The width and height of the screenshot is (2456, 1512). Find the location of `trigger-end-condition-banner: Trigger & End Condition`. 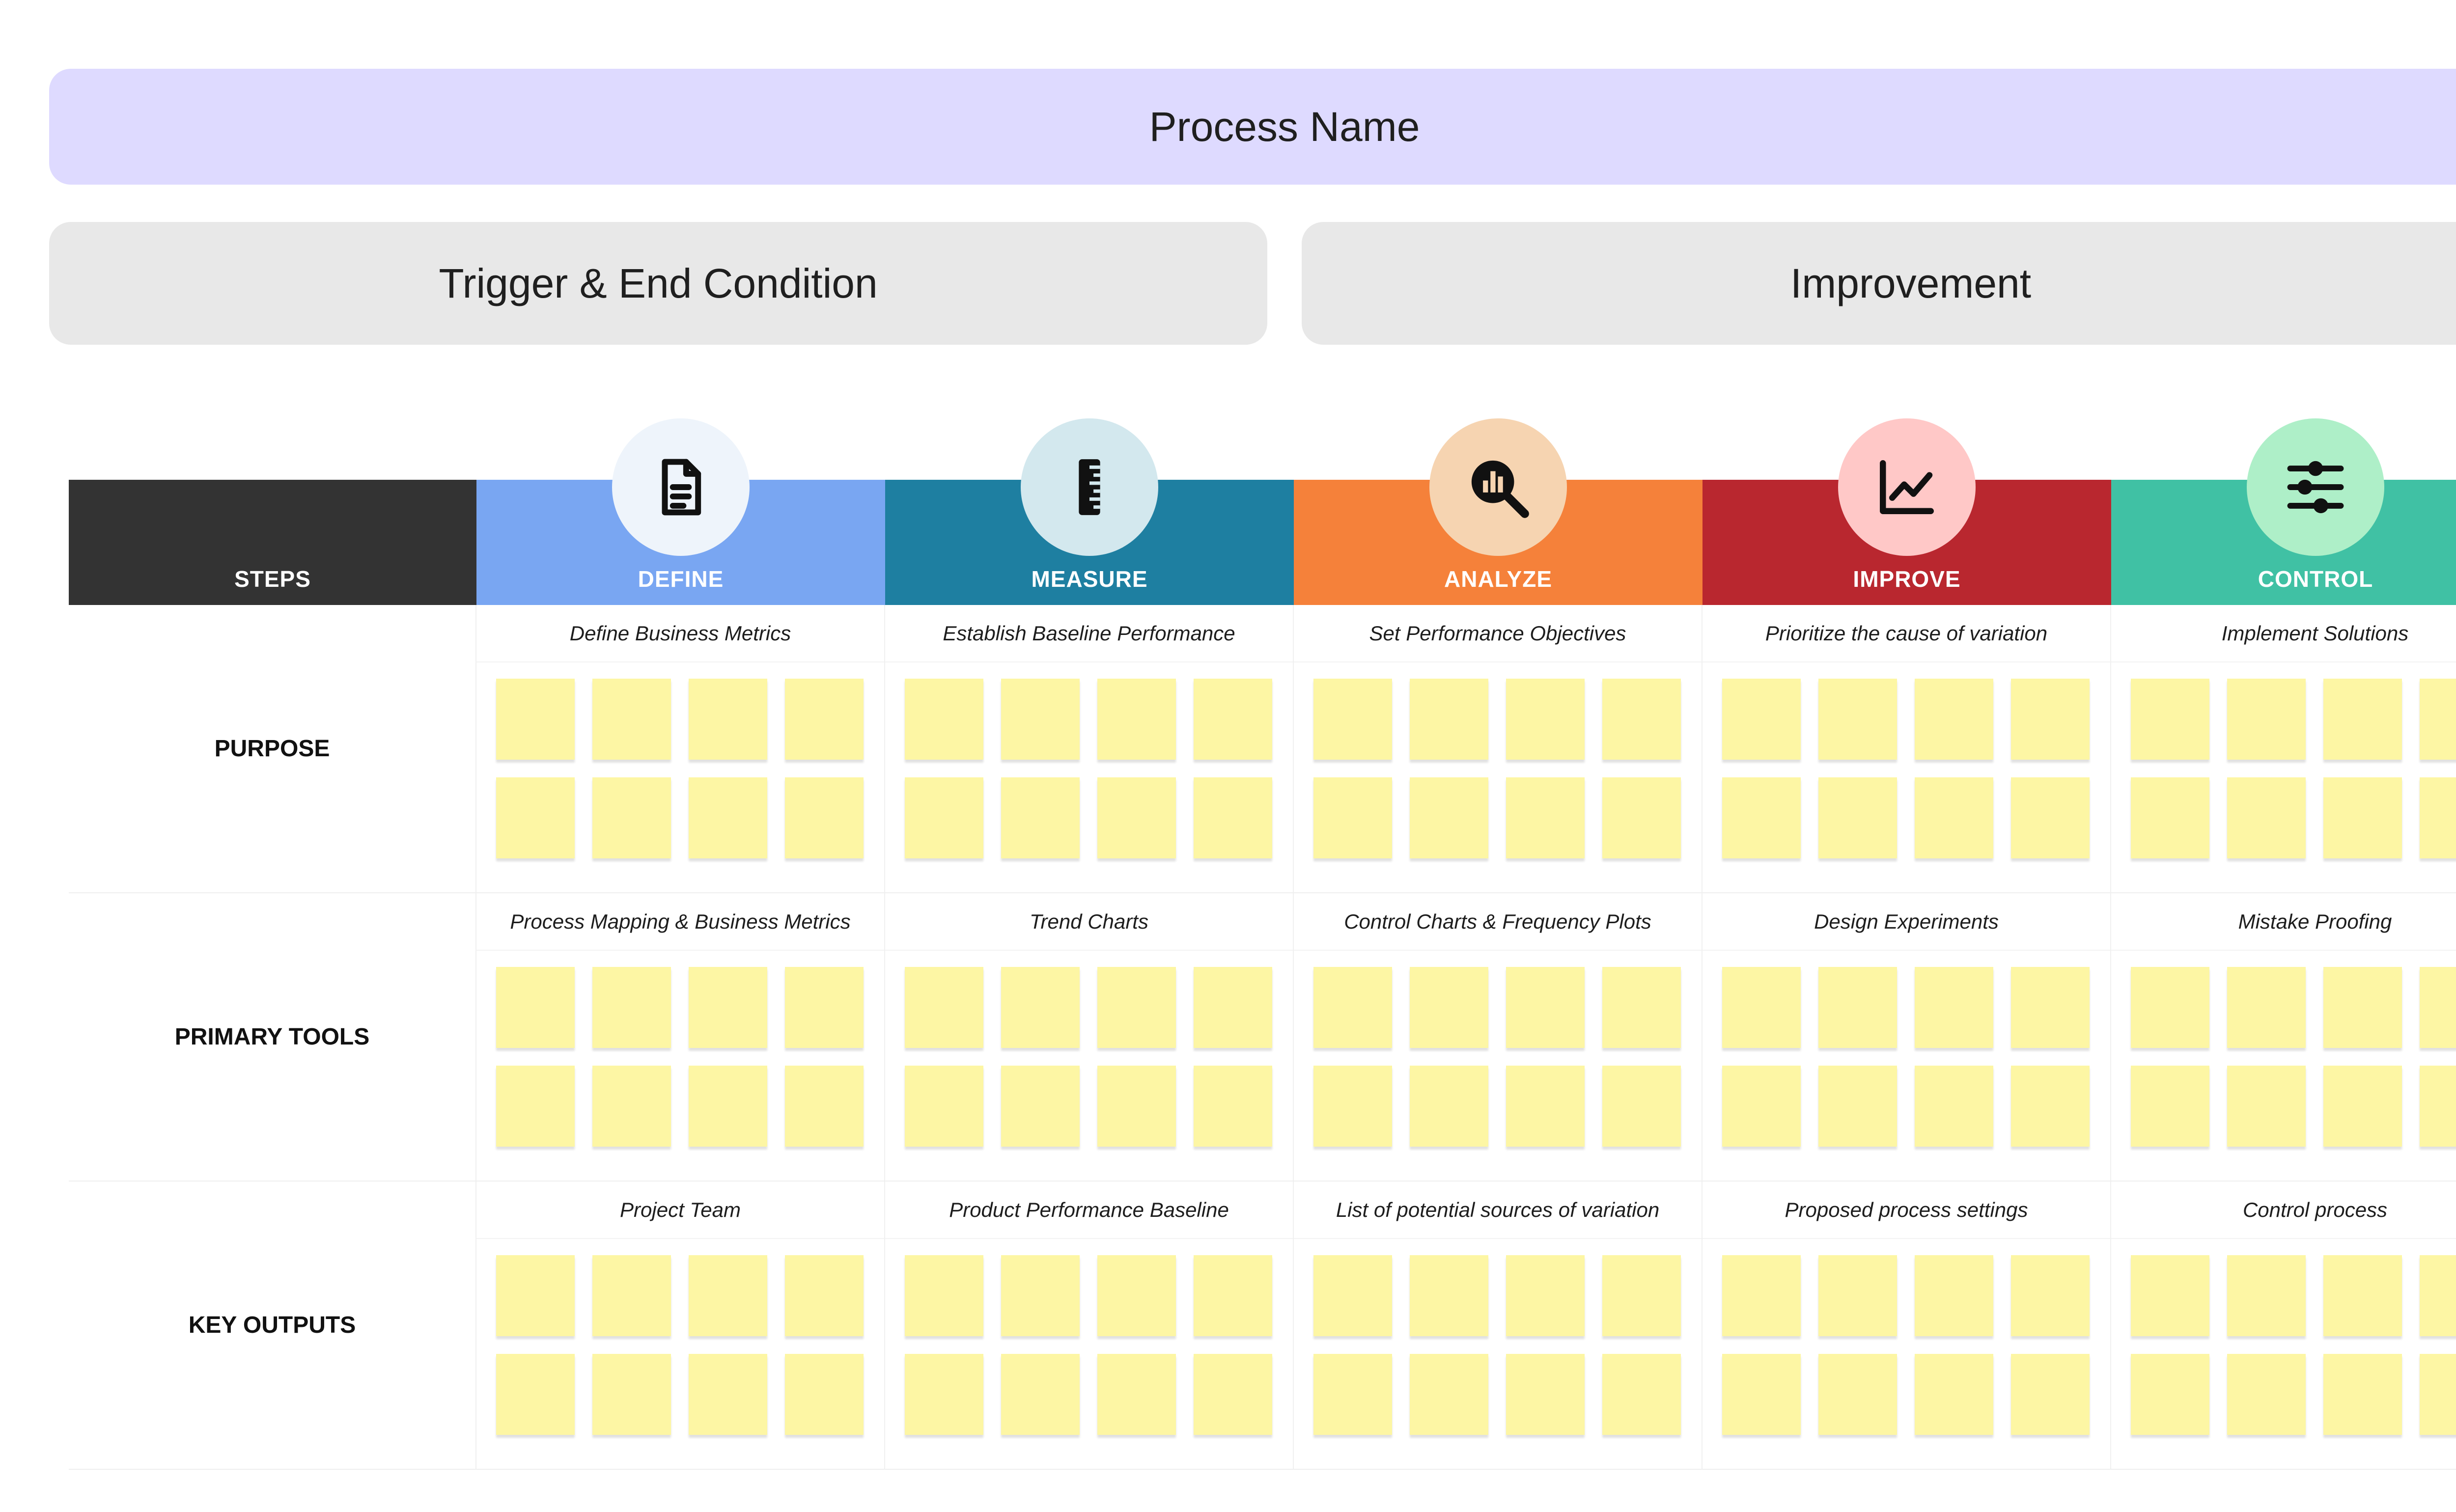

trigger-end-condition-banner: Trigger & End Condition is located at coordinates (658, 283).